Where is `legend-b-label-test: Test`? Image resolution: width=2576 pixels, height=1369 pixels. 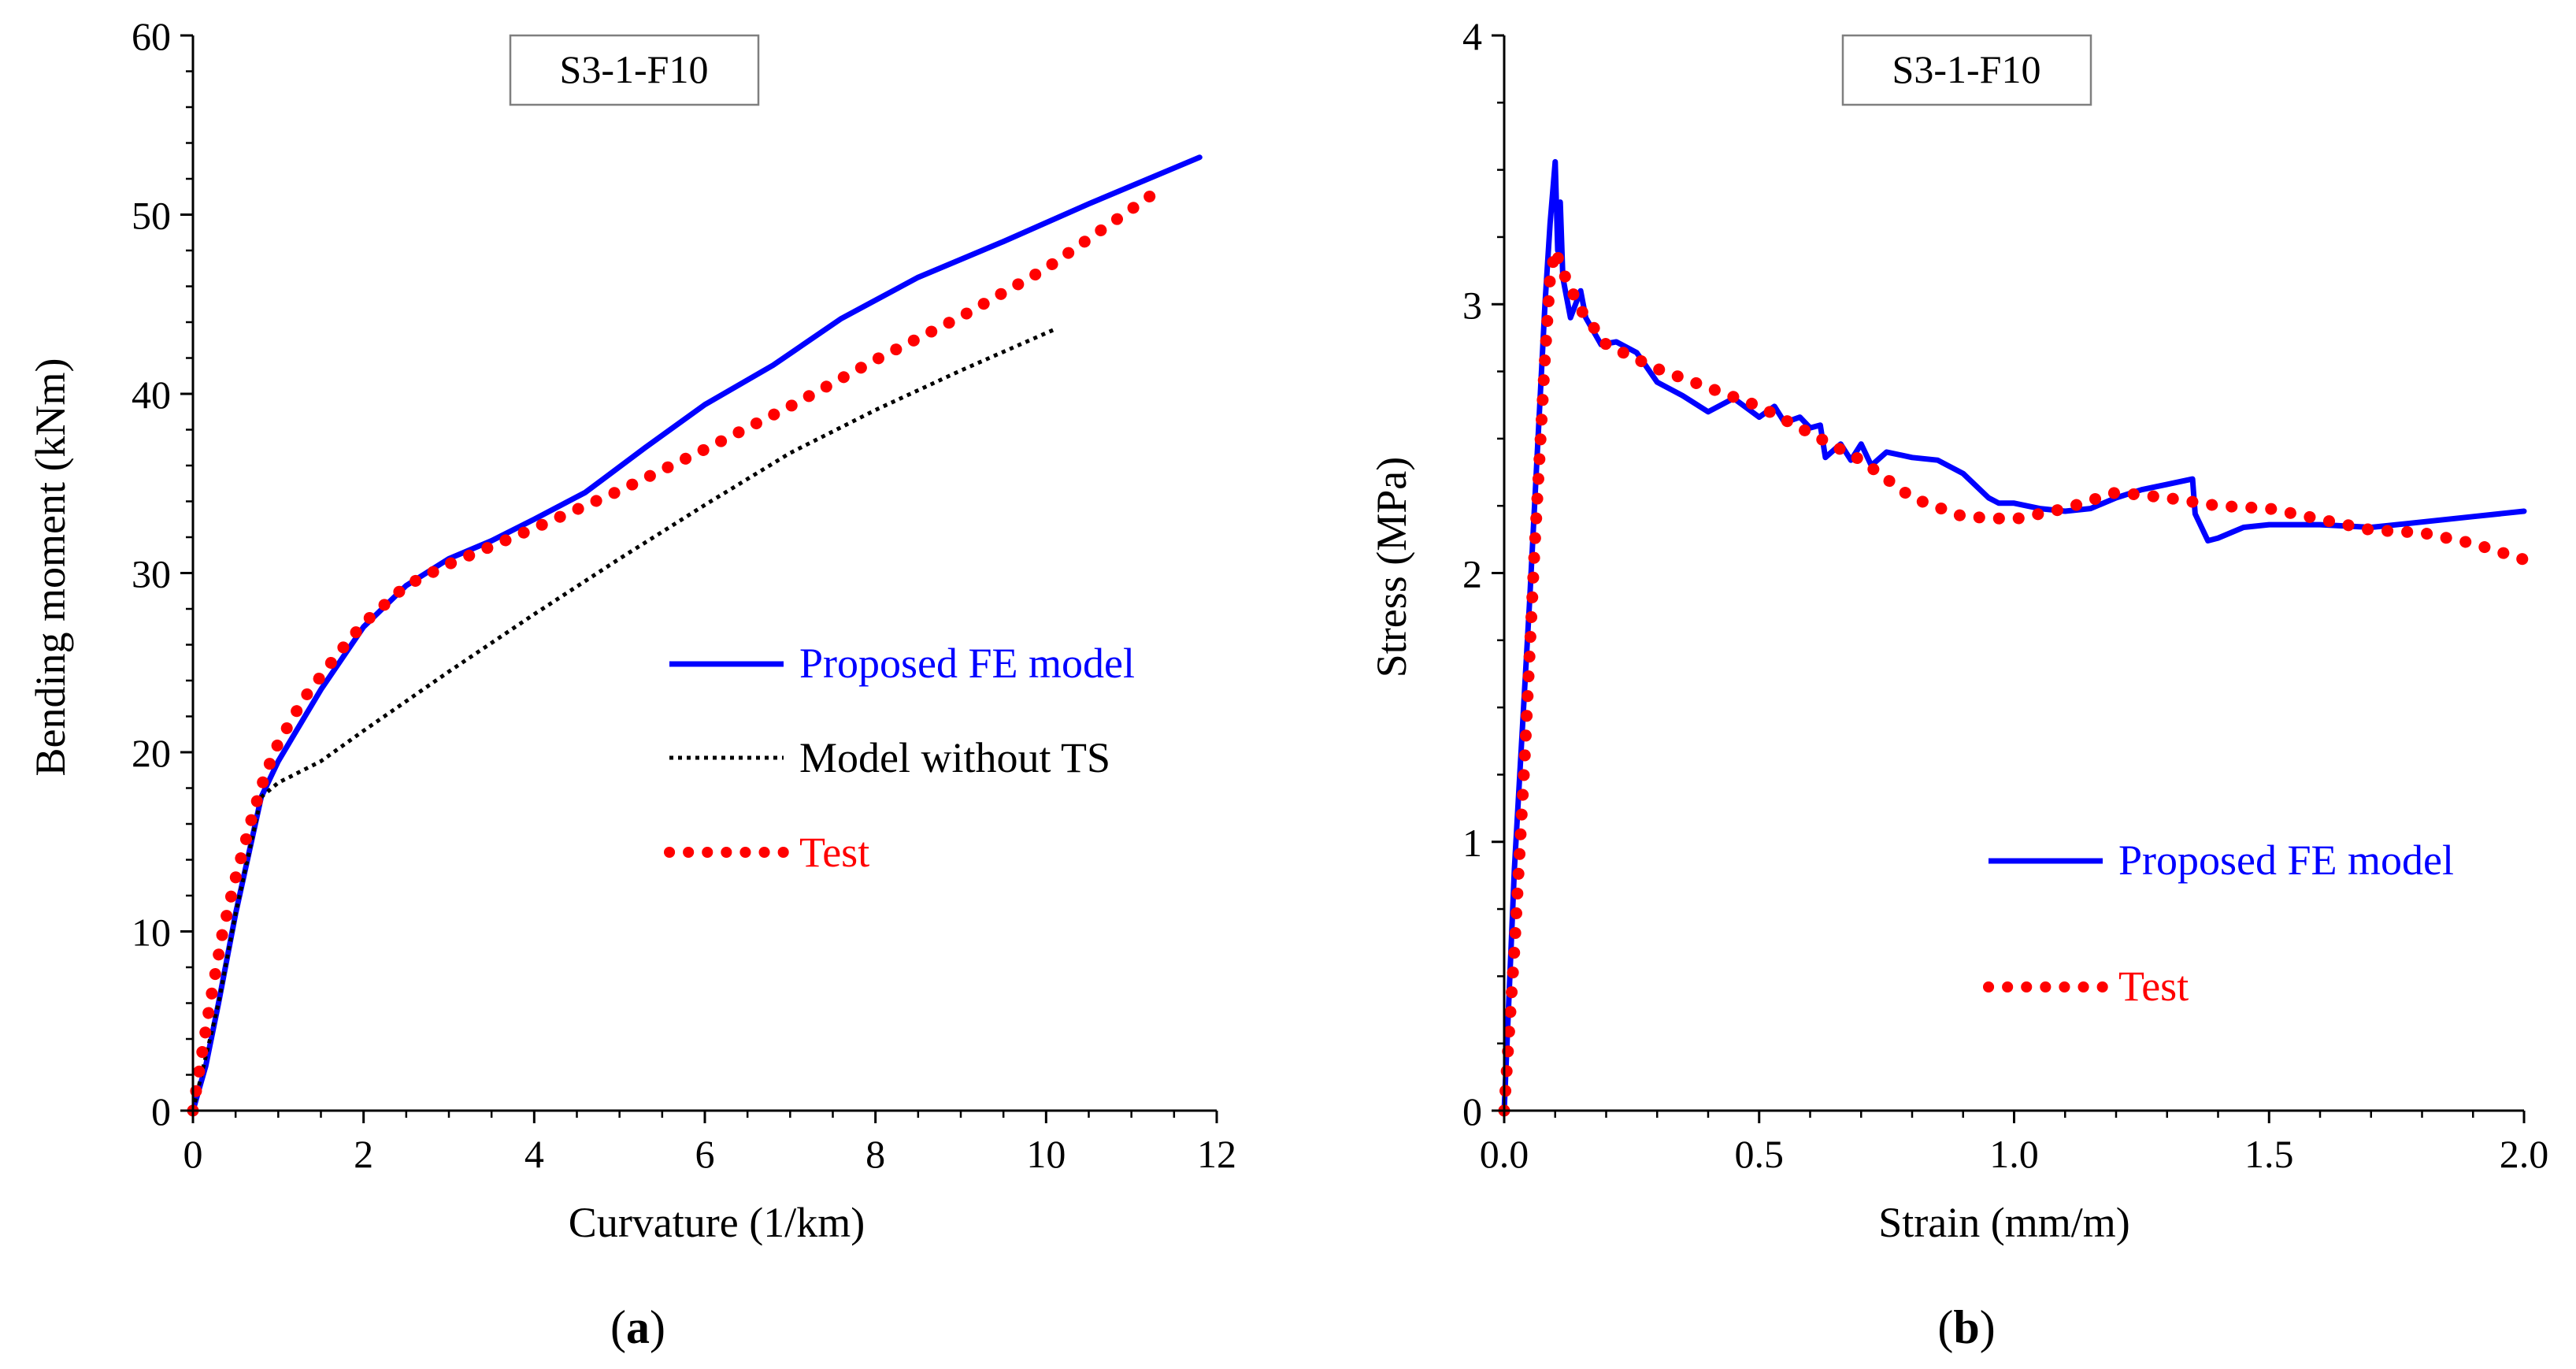 legend-b-label-test: Test is located at coordinates (2153, 986).